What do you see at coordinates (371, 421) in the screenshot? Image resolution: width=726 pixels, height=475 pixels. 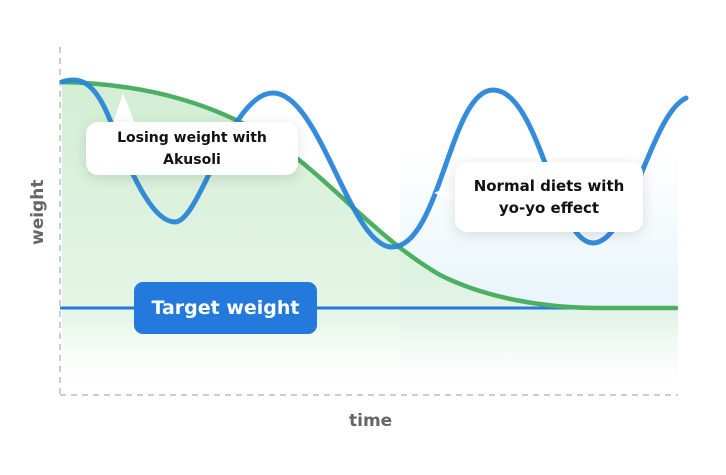 I see `x-axis-label: time` at bounding box center [371, 421].